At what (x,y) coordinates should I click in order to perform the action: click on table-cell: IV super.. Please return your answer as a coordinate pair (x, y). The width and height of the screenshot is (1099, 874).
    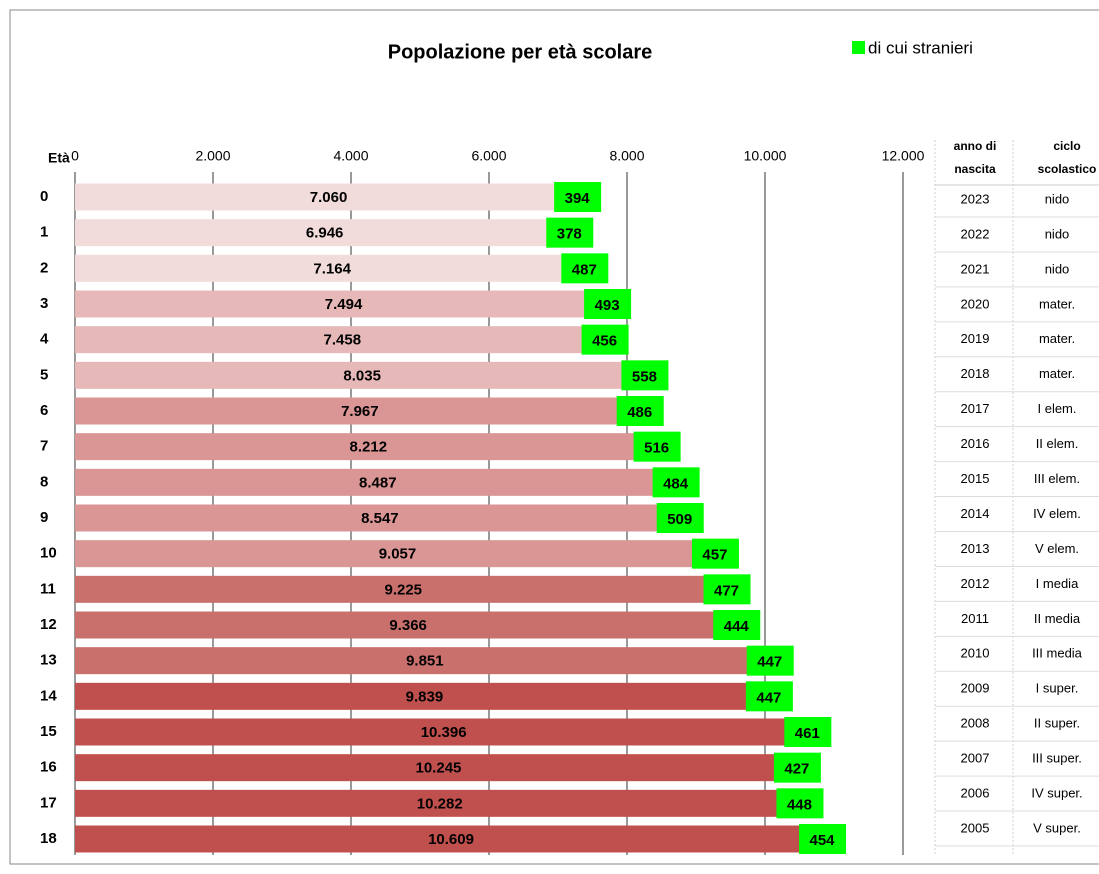
    Looking at the image, I should click on (1056, 792).